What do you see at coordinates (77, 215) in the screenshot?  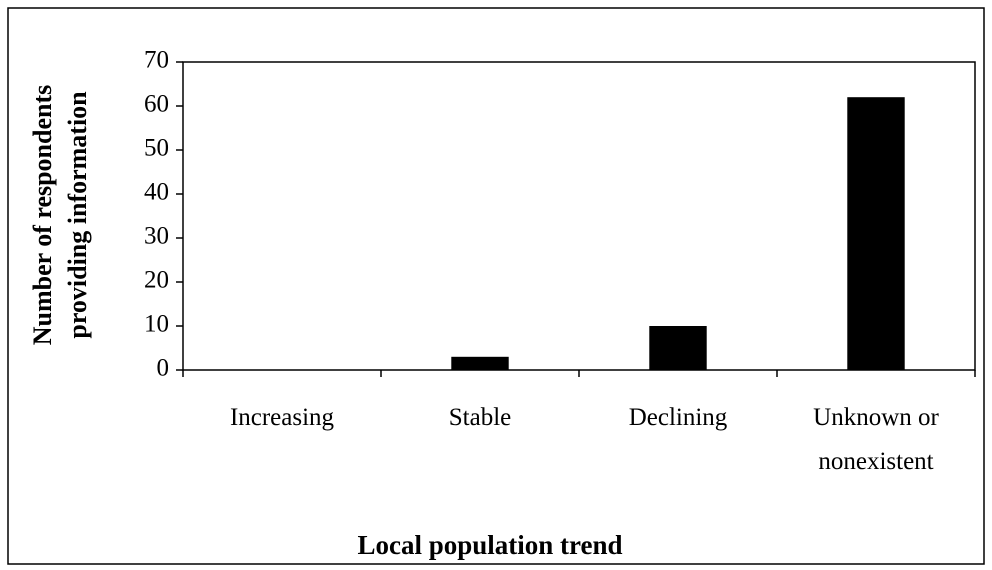 I see `y-axis-label: providing information` at bounding box center [77, 215].